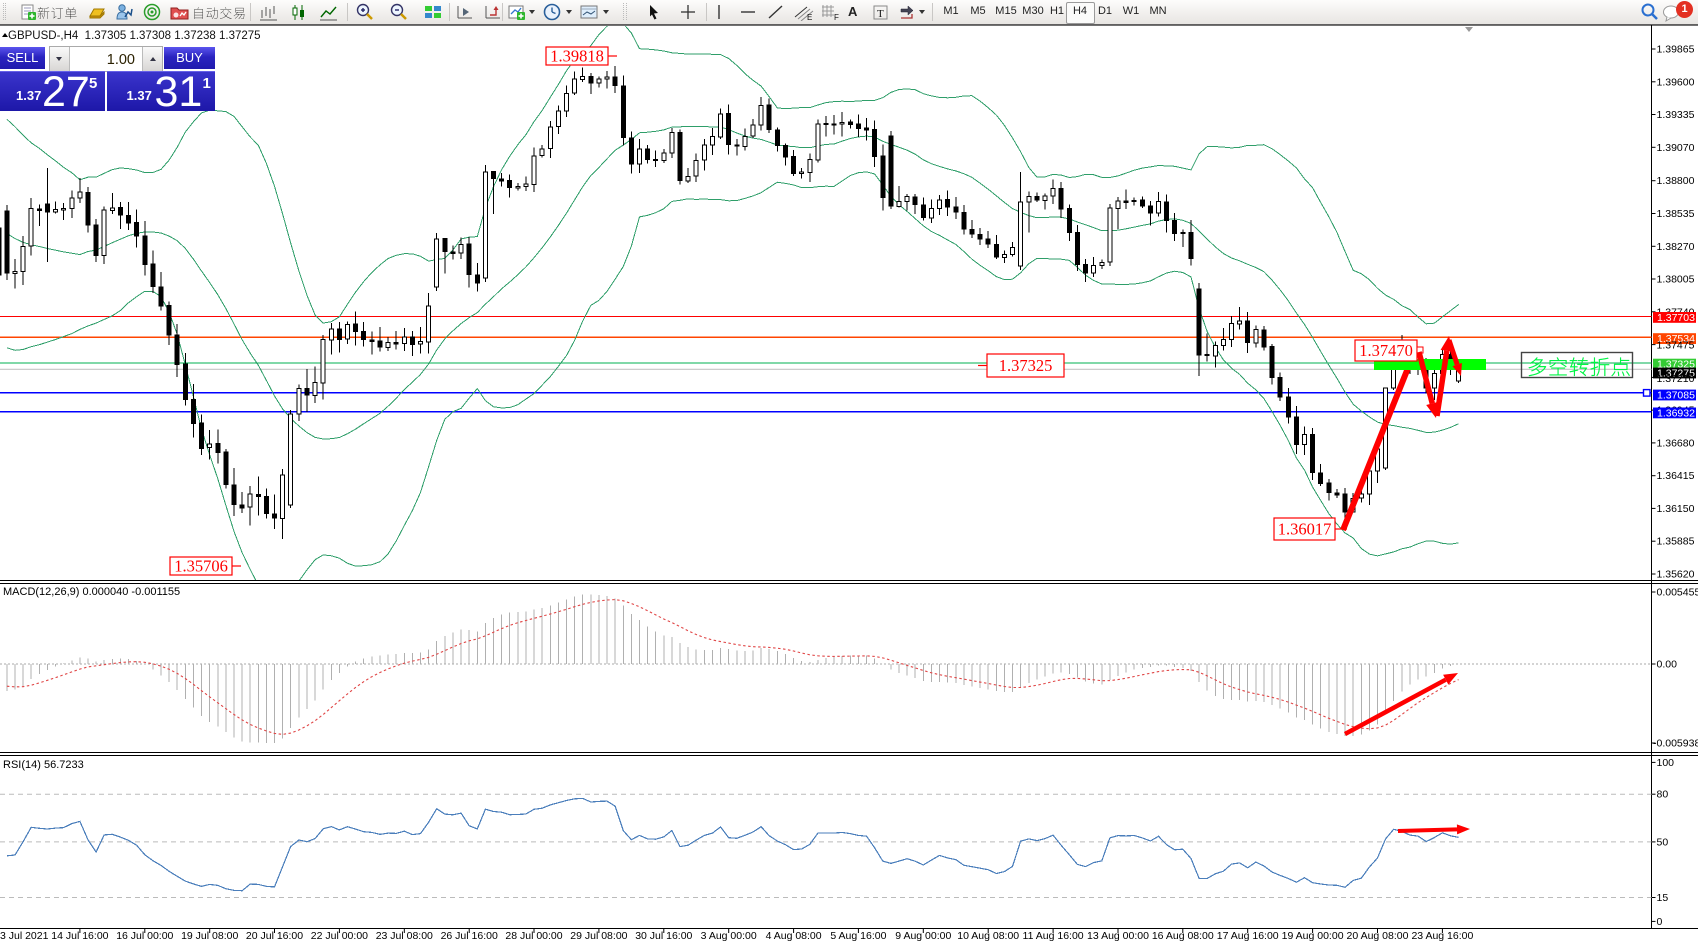  Describe the element at coordinates (404, 935) in the screenshot. I see `svg-text: 23 Jul 08:00` at that location.